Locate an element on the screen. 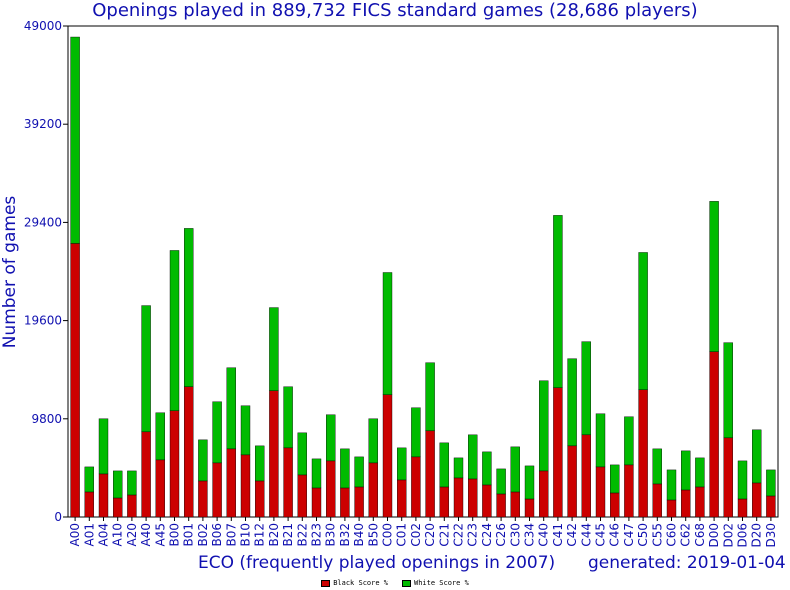 The height and width of the screenshot is (590, 790). x-tick-label: C46 is located at coordinates (615, 535).